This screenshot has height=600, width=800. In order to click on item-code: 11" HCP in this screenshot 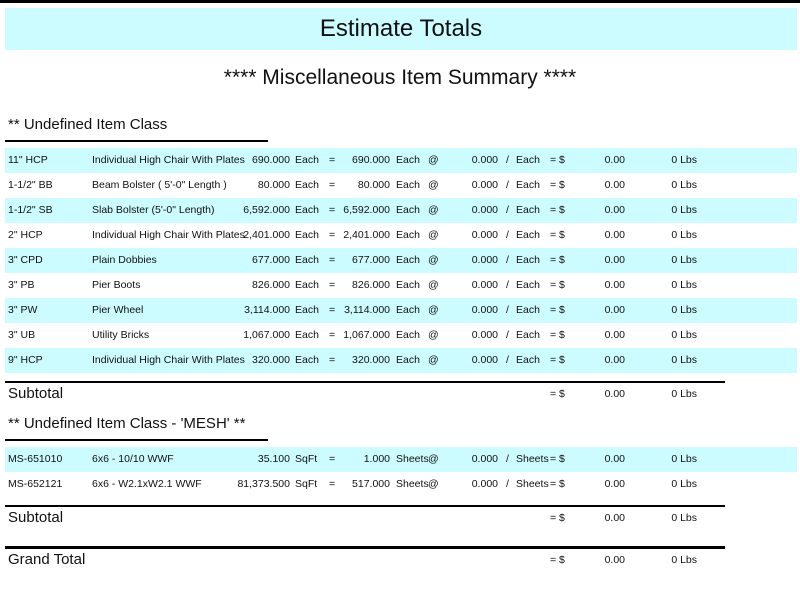, I will do `click(28, 160)`.